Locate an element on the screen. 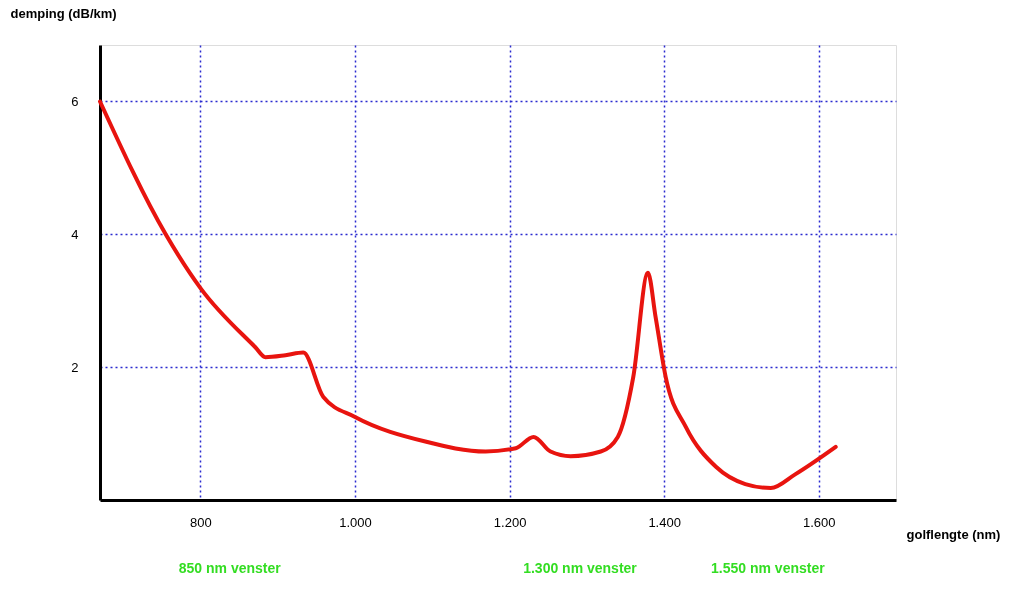  x-tick-label: 1.400 is located at coordinates (664, 522).